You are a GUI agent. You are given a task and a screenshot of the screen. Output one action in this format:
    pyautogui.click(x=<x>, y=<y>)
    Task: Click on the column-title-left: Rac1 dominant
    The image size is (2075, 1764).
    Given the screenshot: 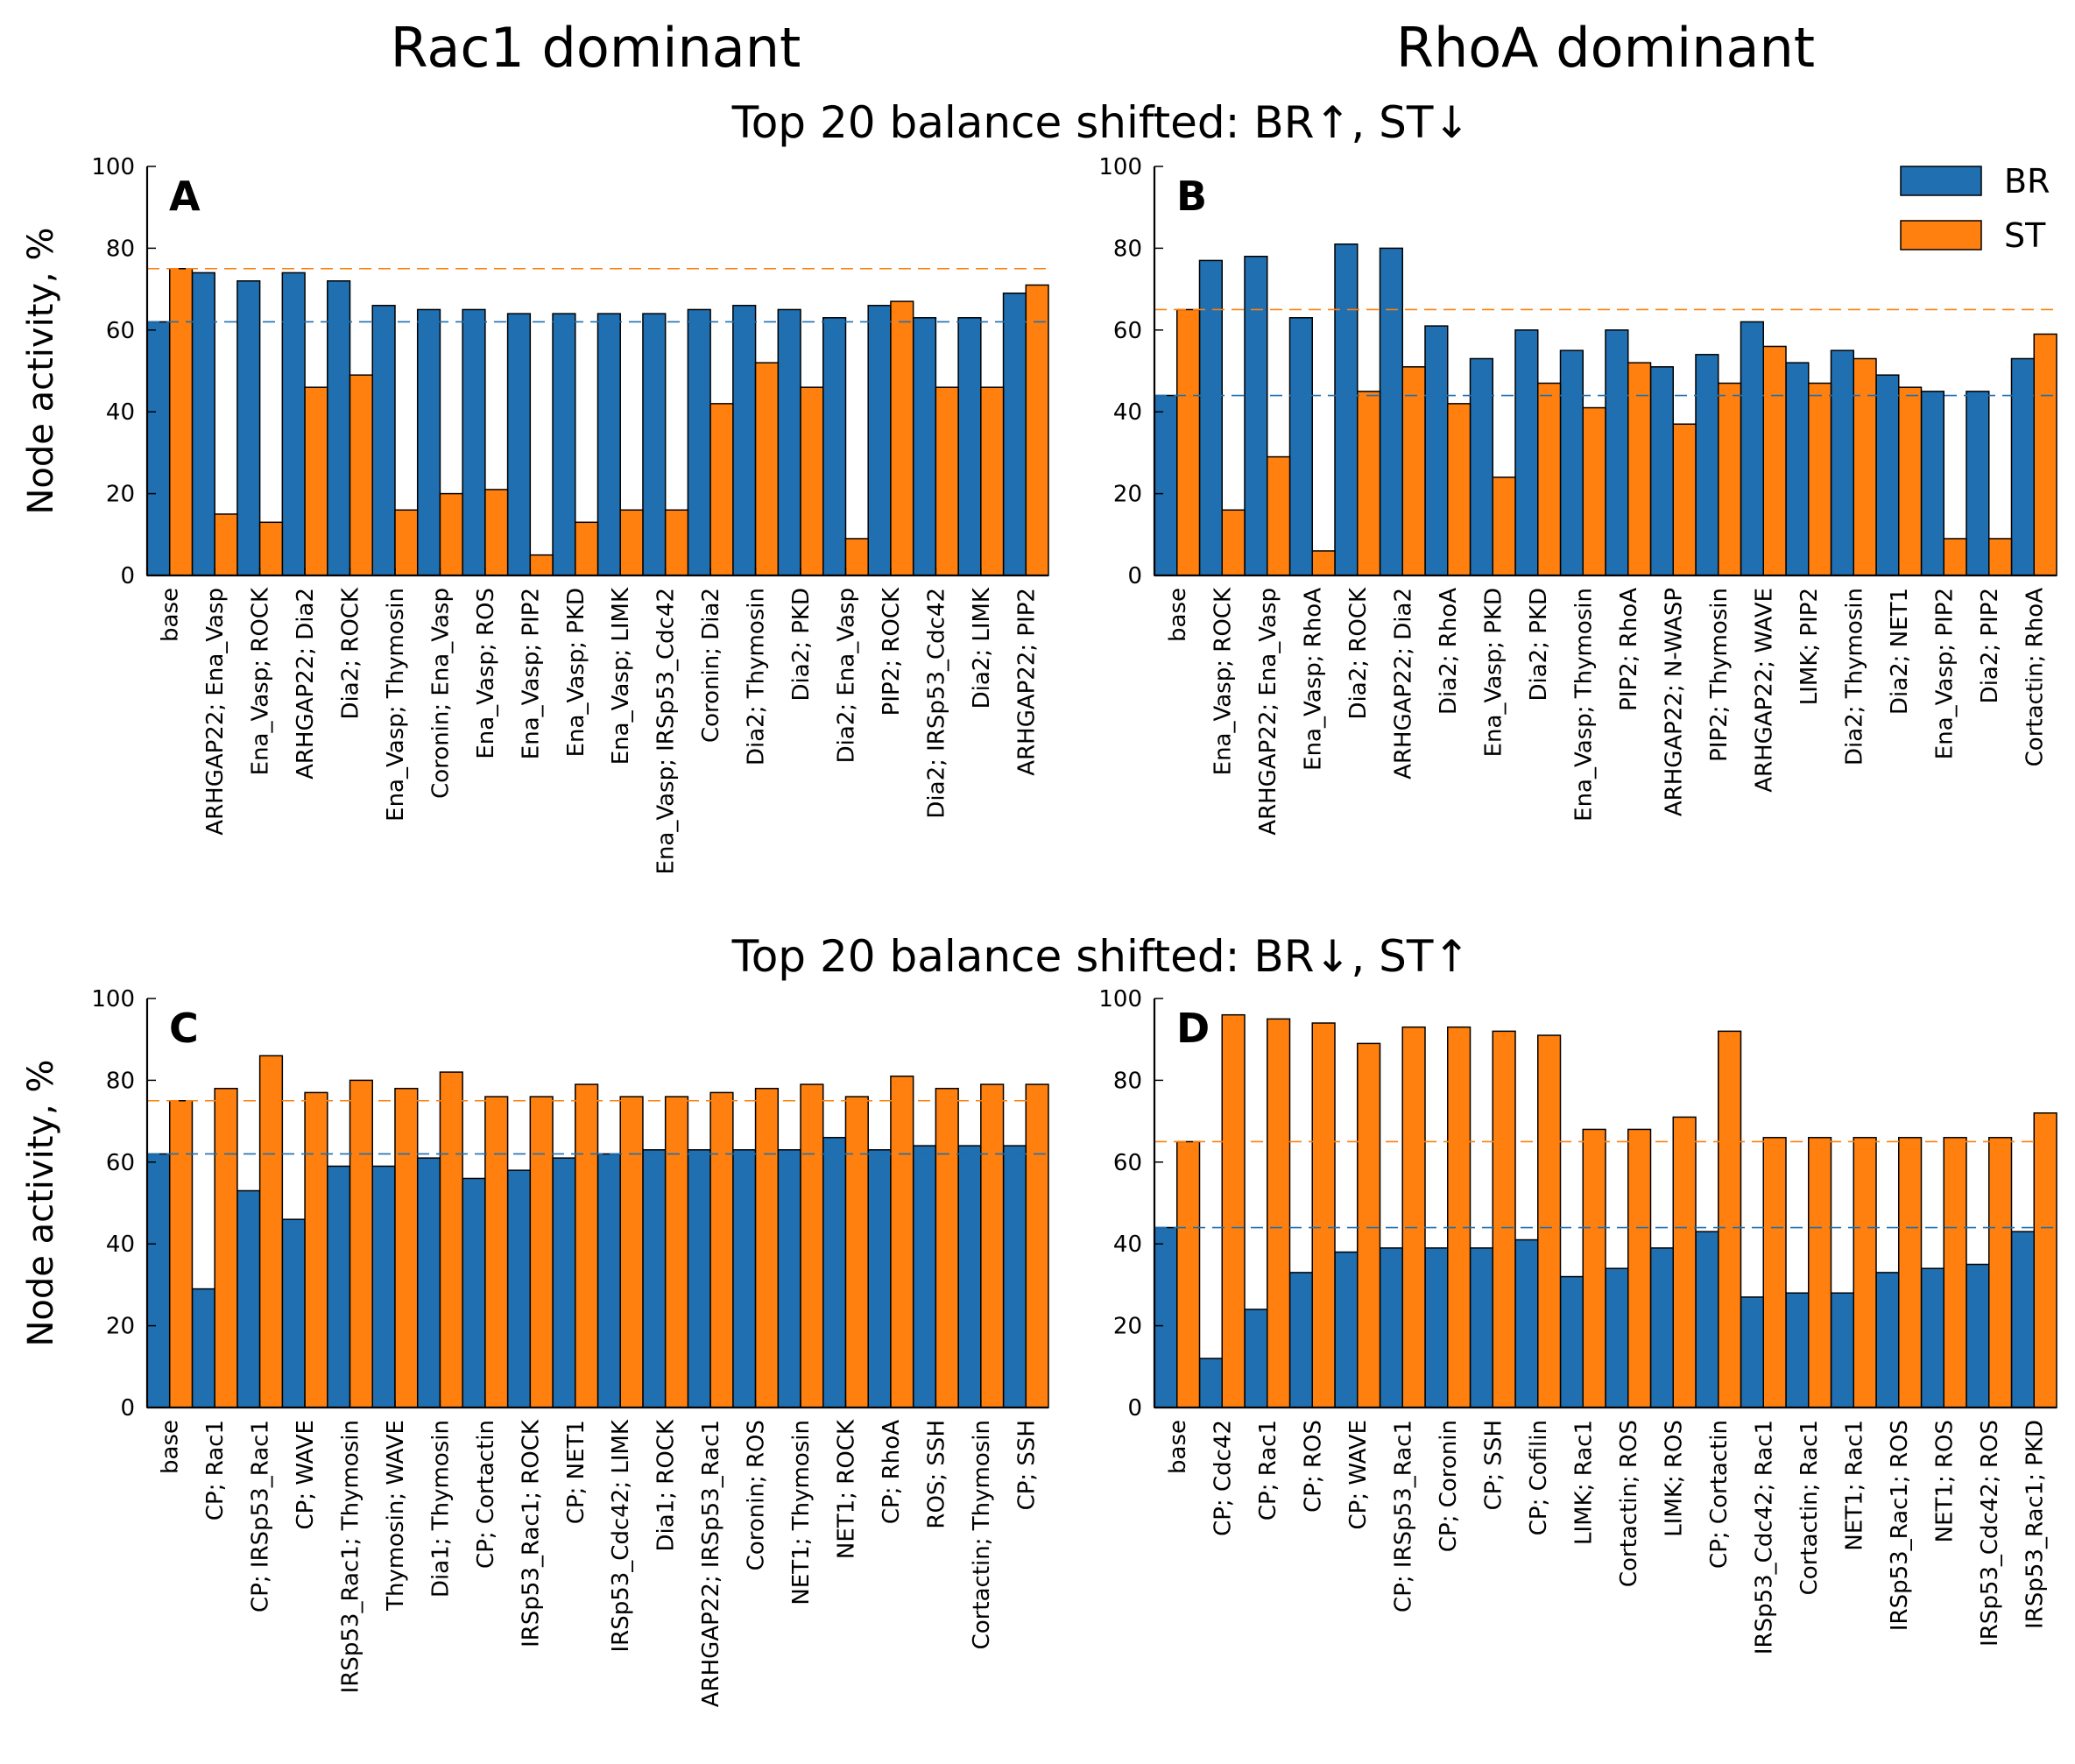 What is the action you would take?
    pyautogui.click(x=596, y=48)
    